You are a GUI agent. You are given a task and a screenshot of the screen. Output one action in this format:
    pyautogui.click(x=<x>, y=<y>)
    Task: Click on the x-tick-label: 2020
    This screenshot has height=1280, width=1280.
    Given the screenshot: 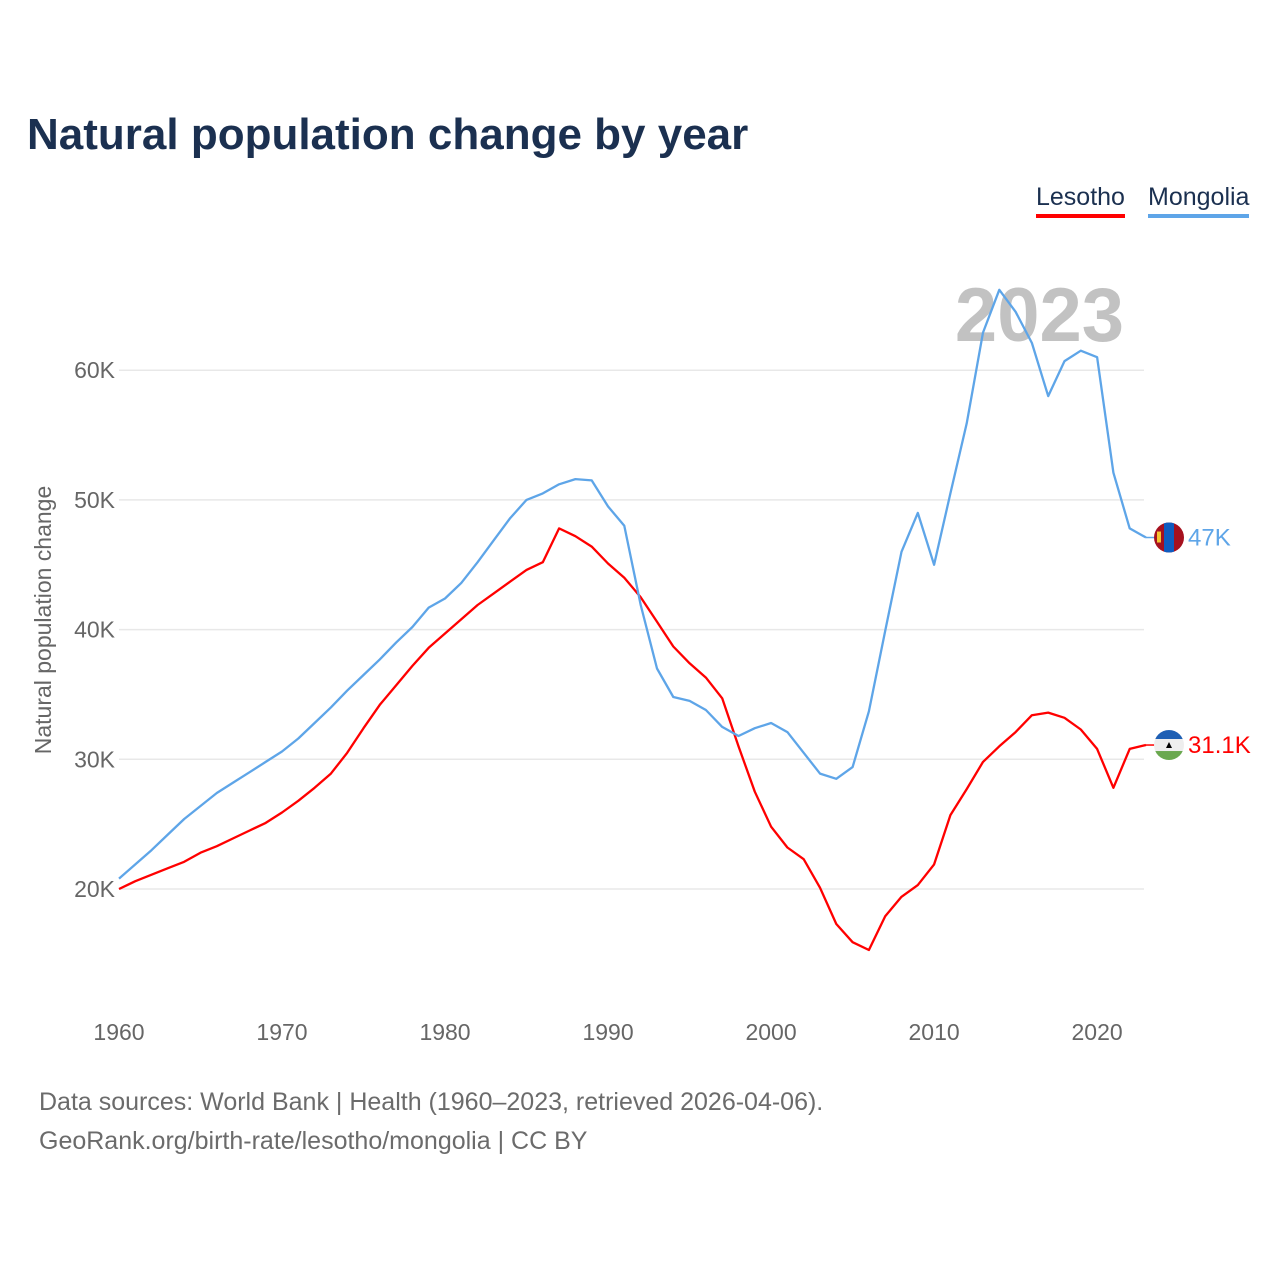 What is the action you would take?
    pyautogui.click(x=1097, y=1032)
    